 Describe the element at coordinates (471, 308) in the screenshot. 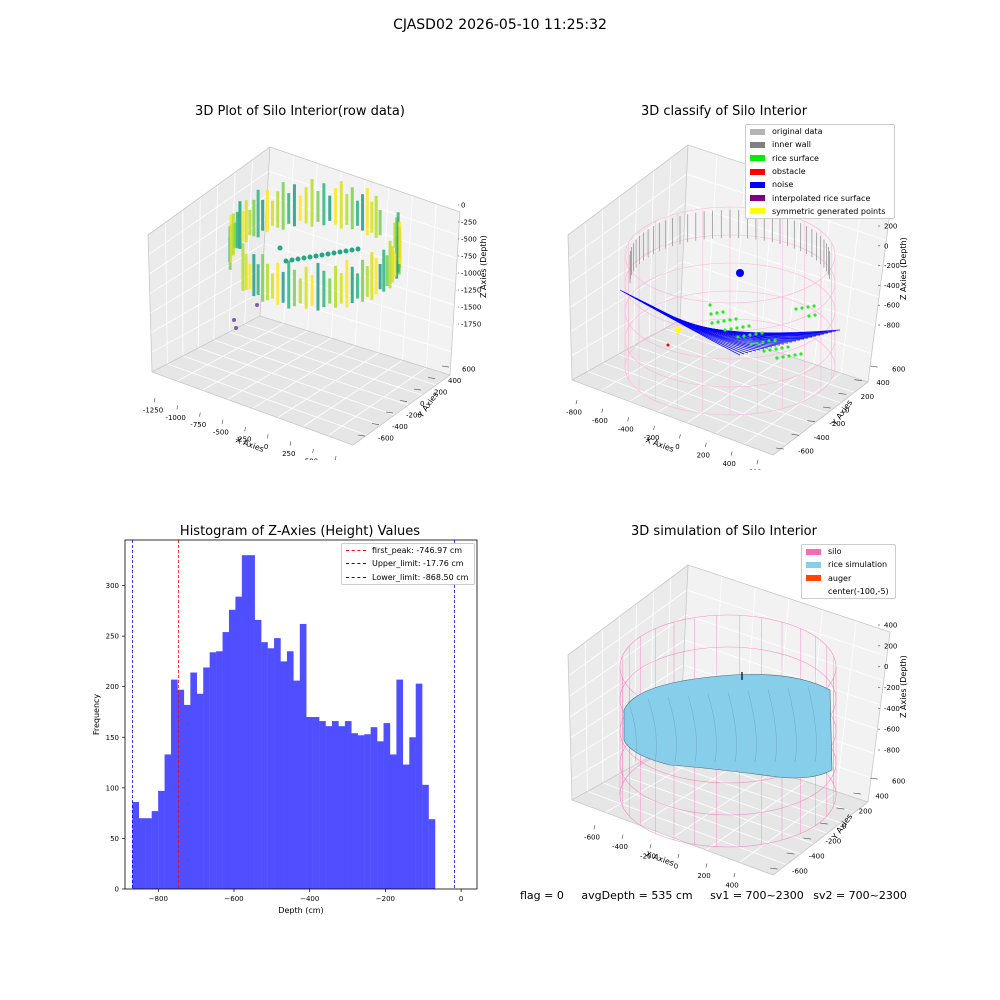

I see `raw-z-tick-label: -1500` at that location.